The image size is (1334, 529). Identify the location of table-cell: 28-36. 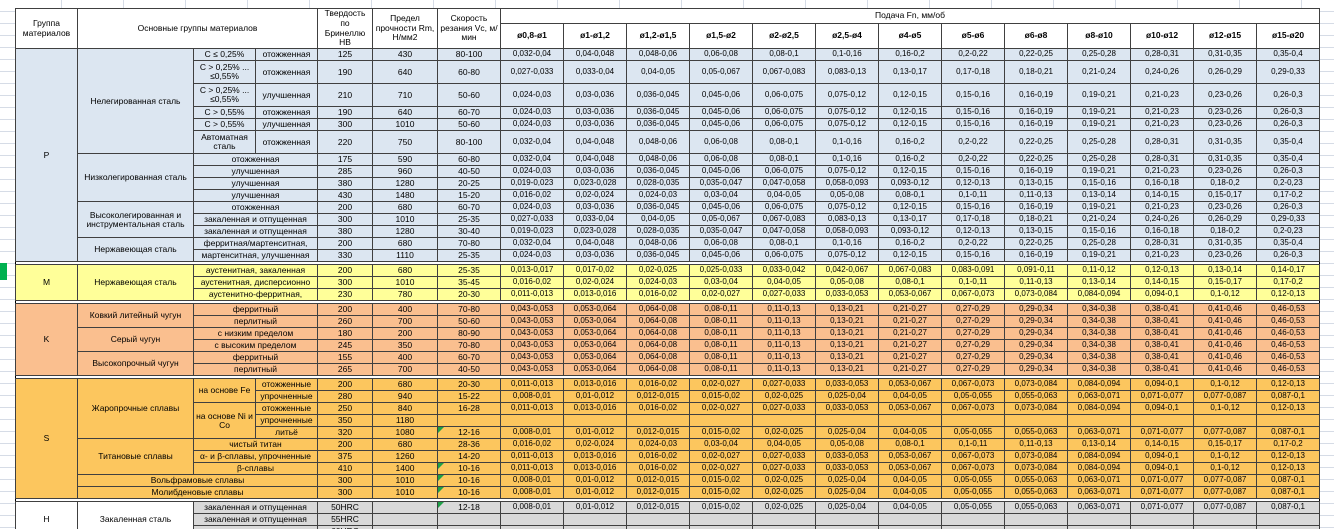
(469, 445).